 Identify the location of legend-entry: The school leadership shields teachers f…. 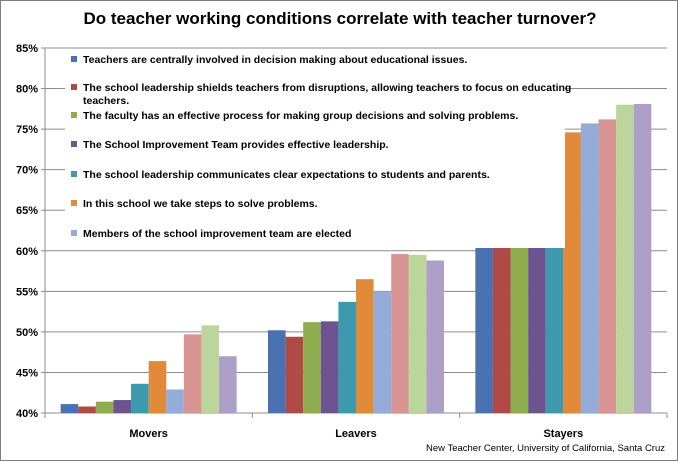
(327, 94).